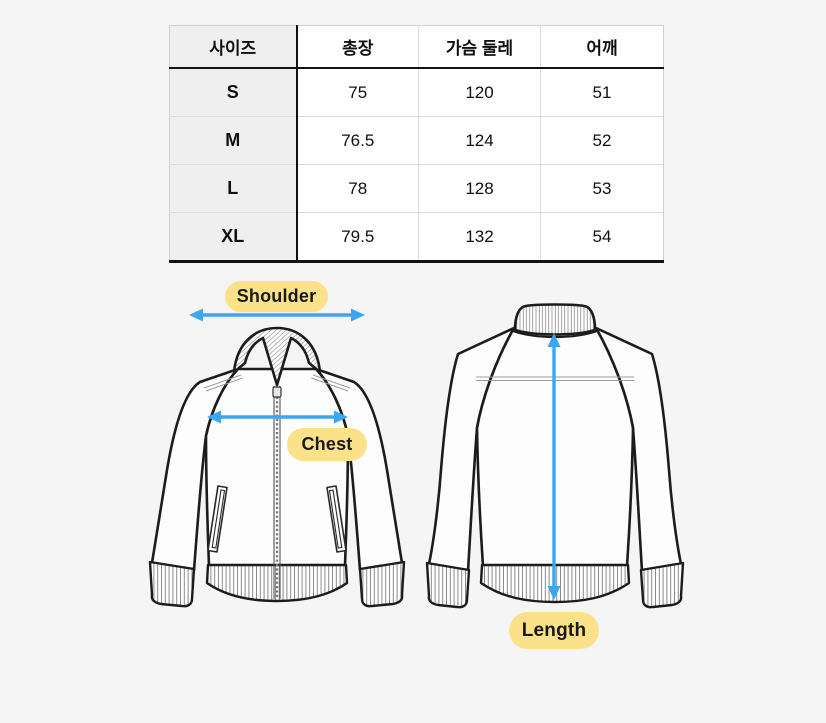 This screenshot has height=723, width=826. I want to click on back-right-cuff, so click(662, 585).